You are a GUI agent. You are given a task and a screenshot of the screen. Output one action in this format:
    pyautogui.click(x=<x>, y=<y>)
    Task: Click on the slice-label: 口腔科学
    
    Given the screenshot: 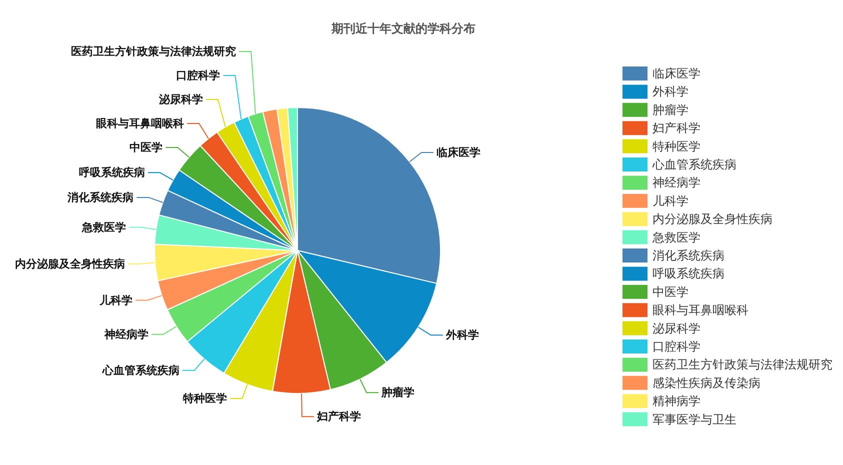 What is the action you would take?
    pyautogui.click(x=198, y=75)
    